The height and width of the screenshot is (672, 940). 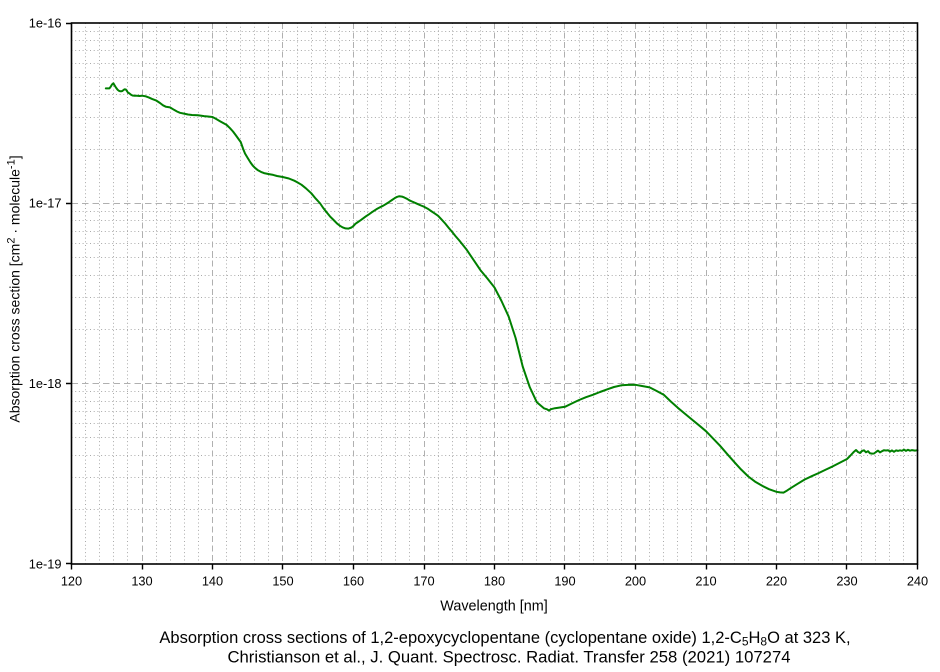 What do you see at coordinates (846, 580) in the screenshot?
I see `svg-text: 230` at bounding box center [846, 580].